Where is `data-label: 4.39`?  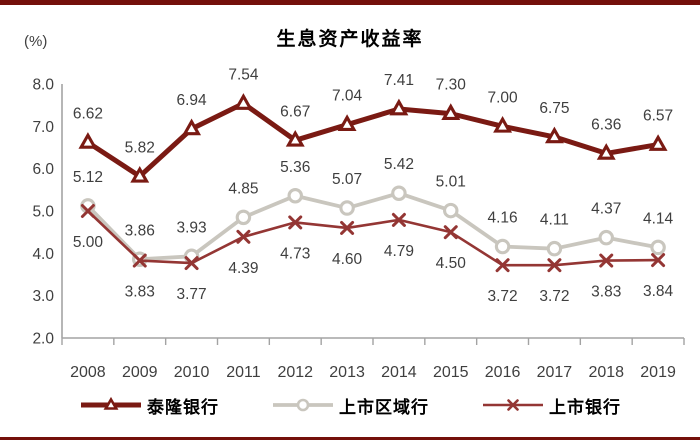
data-label: 4.39 is located at coordinates (243, 268).